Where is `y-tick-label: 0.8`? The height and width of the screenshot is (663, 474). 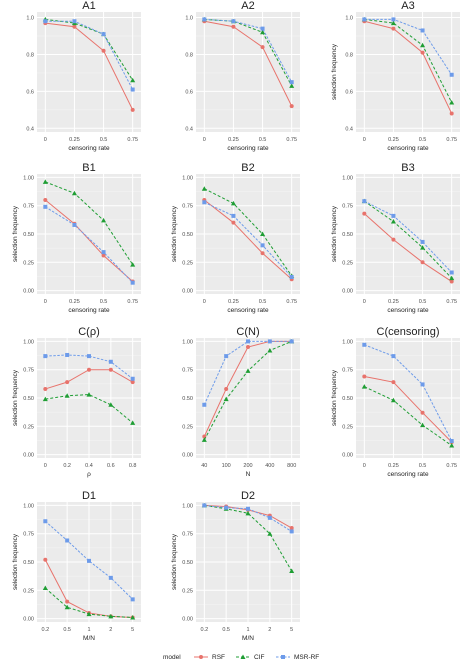 y-tick-label: 0.8 is located at coordinates (349, 55).